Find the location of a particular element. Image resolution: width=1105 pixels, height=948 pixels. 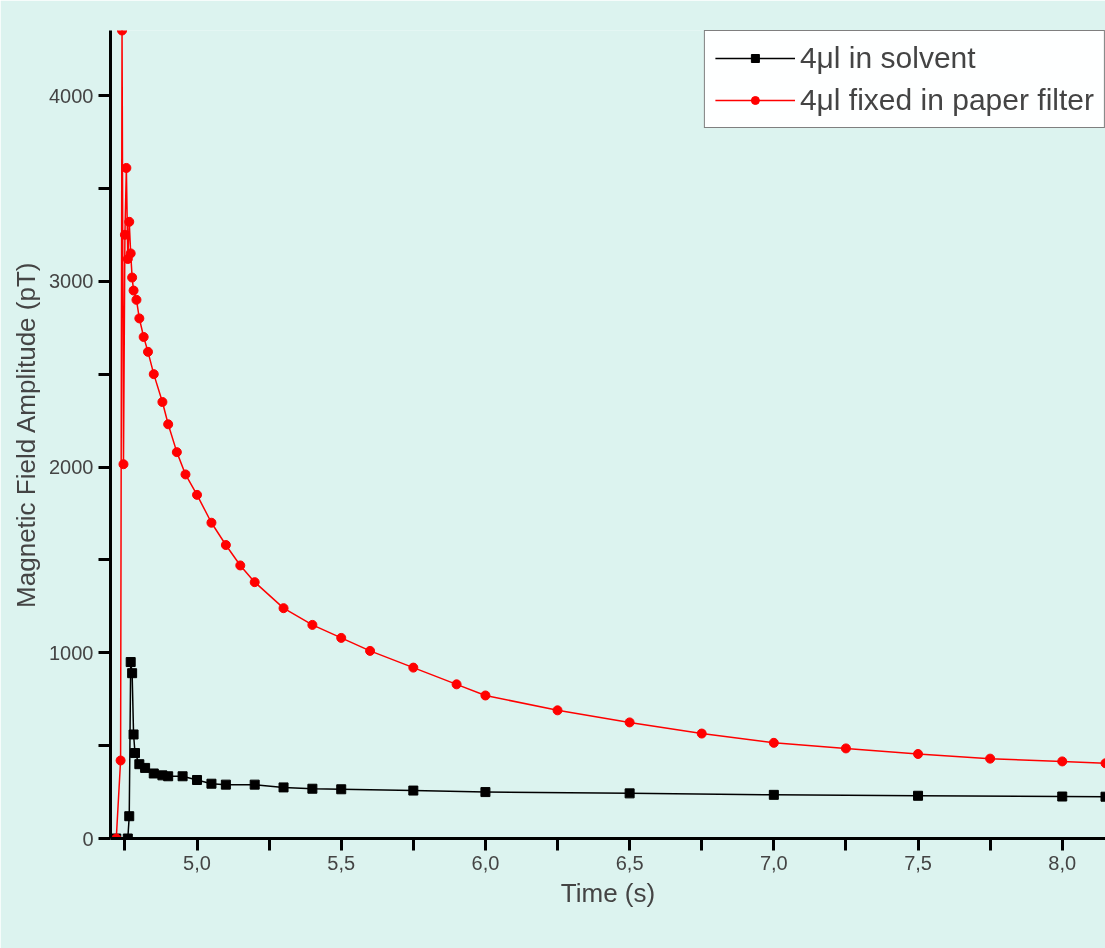

x-axis-title: Time (s) is located at coordinates (608, 892).